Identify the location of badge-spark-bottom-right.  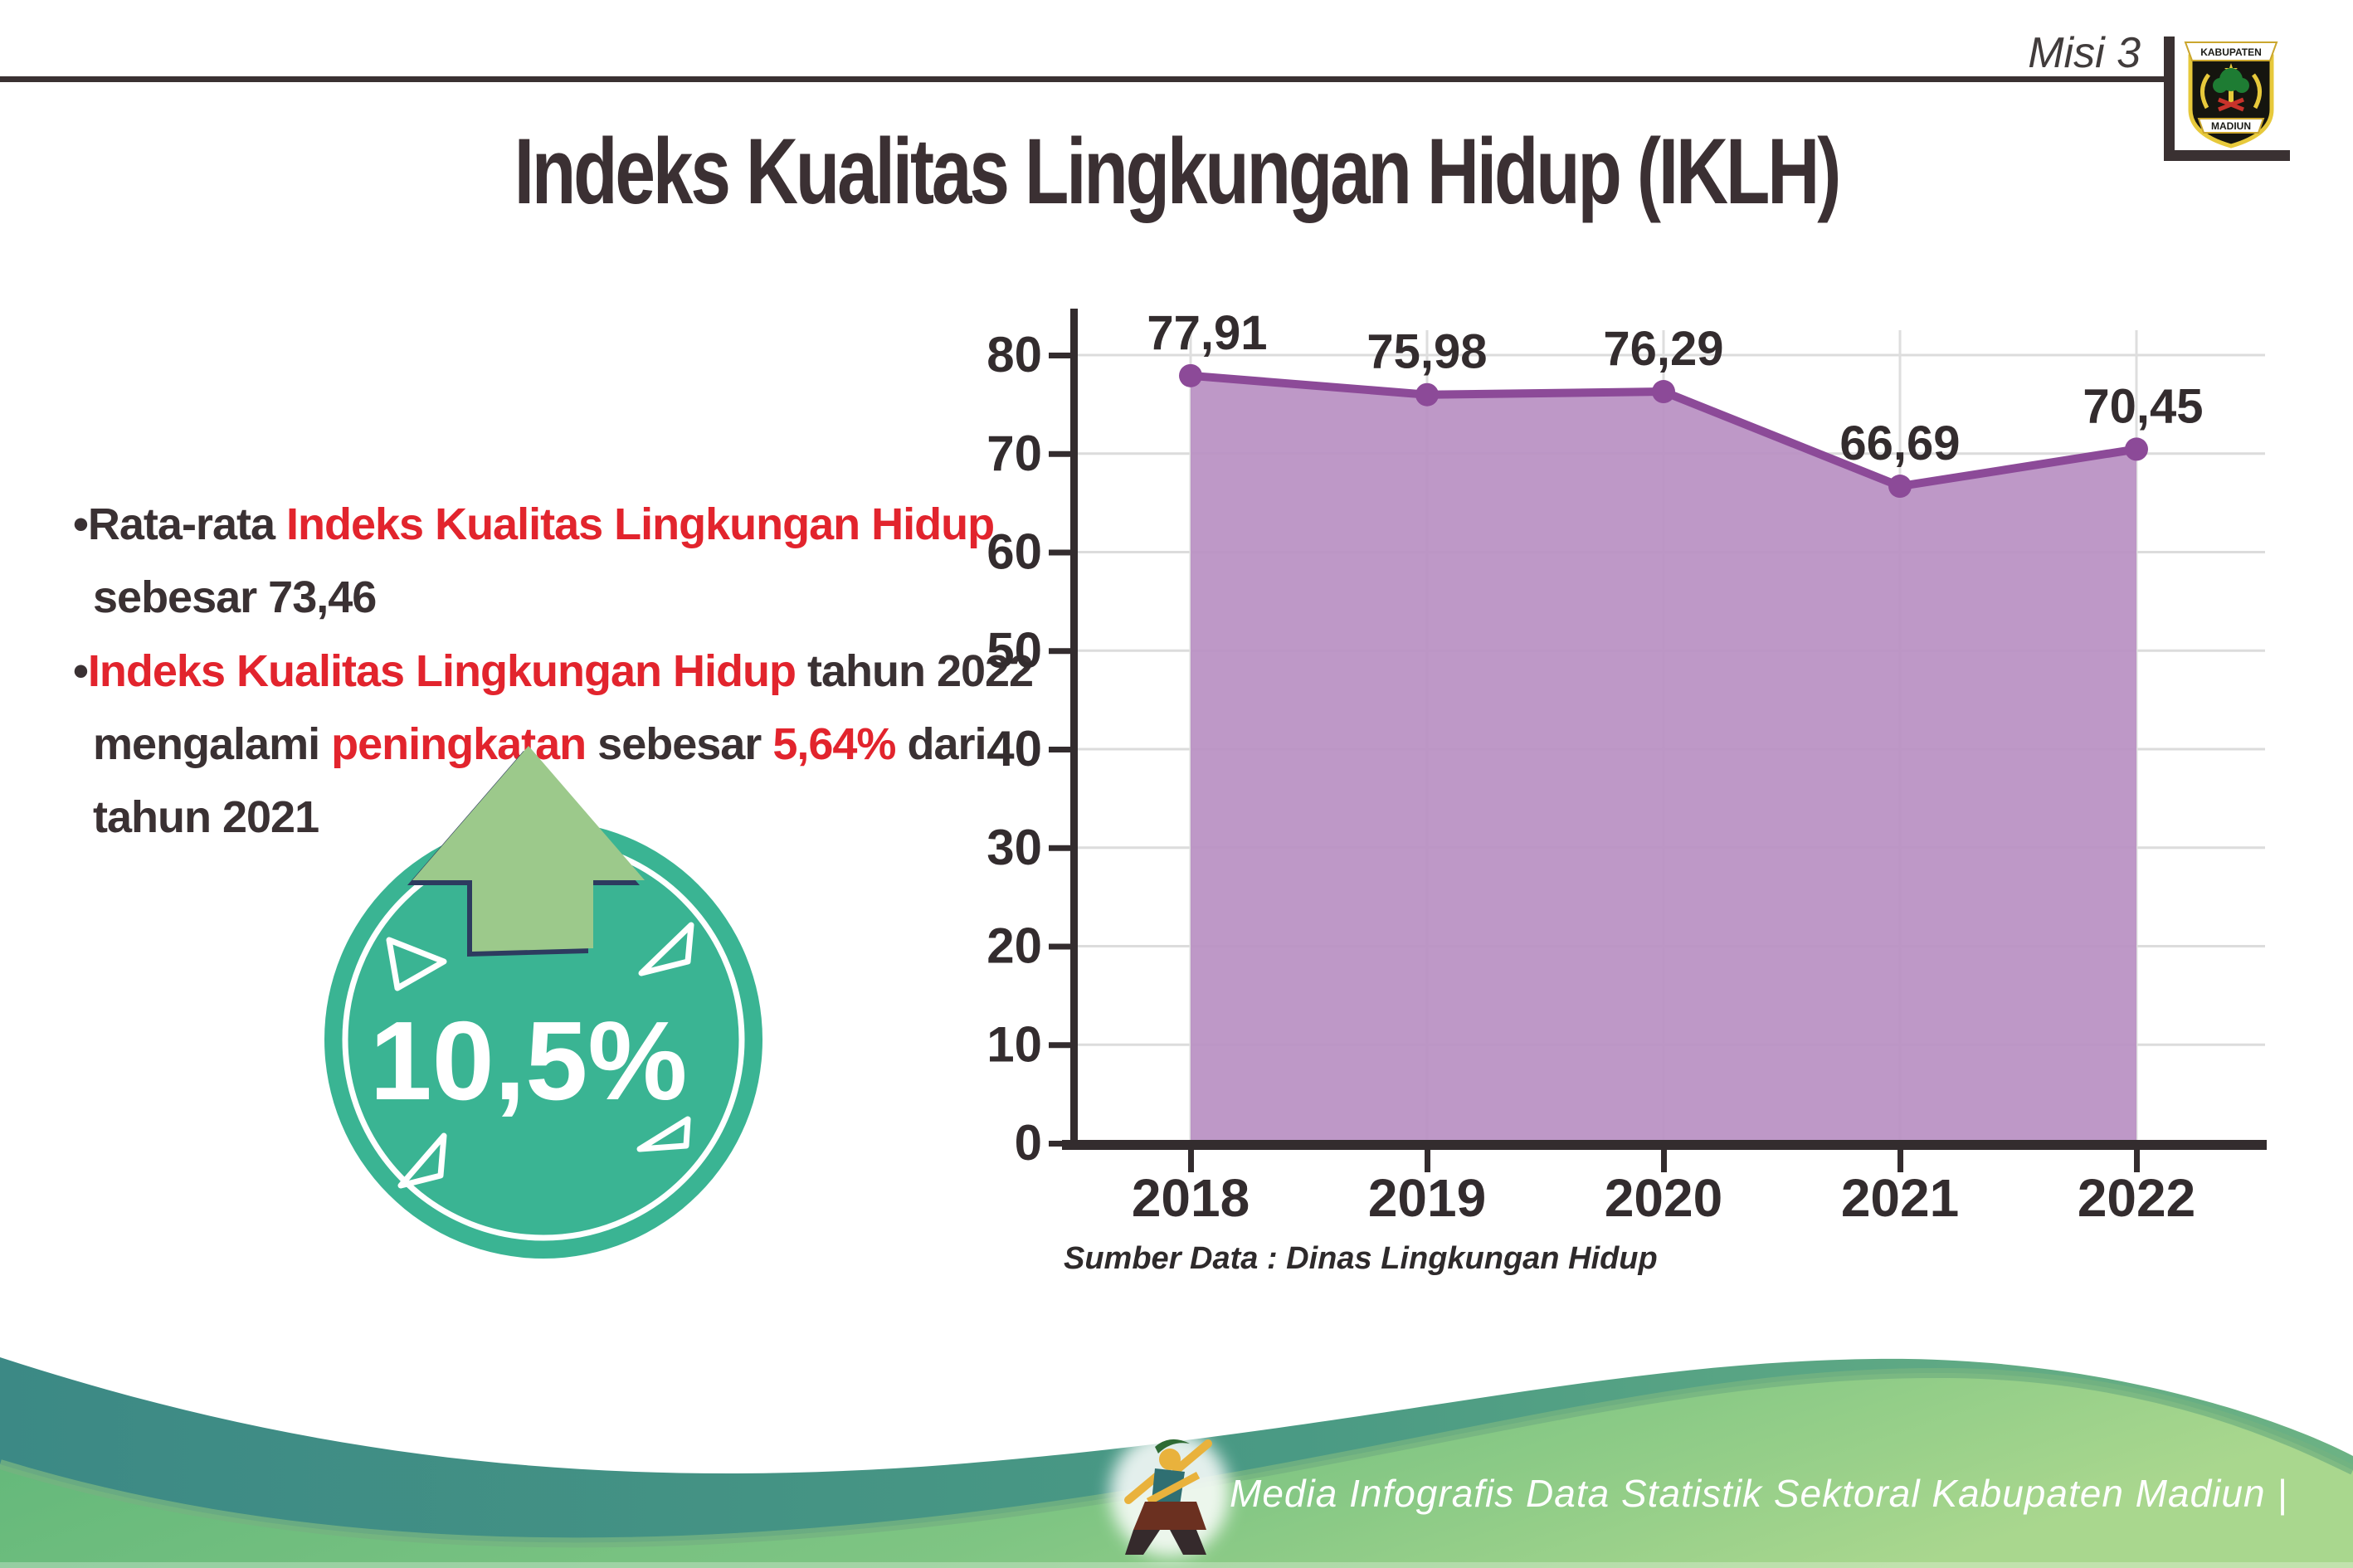
(663, 1134).